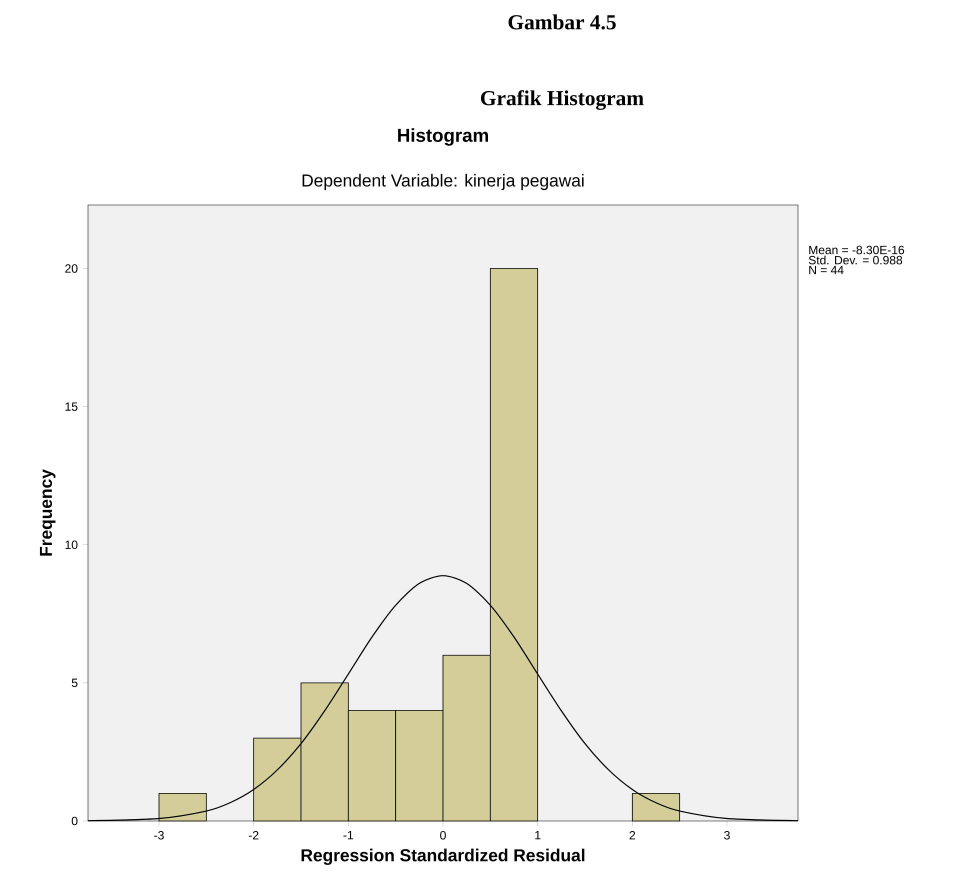 This screenshot has height=895, width=961. What do you see at coordinates (48, 512) in the screenshot?
I see `y-axis-title: Frequency` at bounding box center [48, 512].